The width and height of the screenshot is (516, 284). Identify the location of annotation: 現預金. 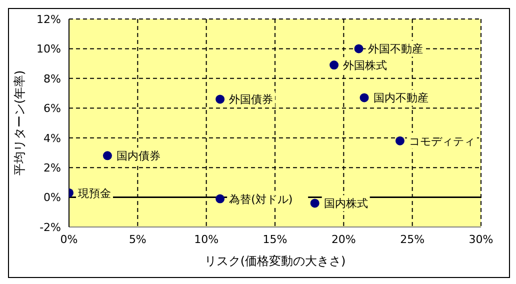
(94, 193).